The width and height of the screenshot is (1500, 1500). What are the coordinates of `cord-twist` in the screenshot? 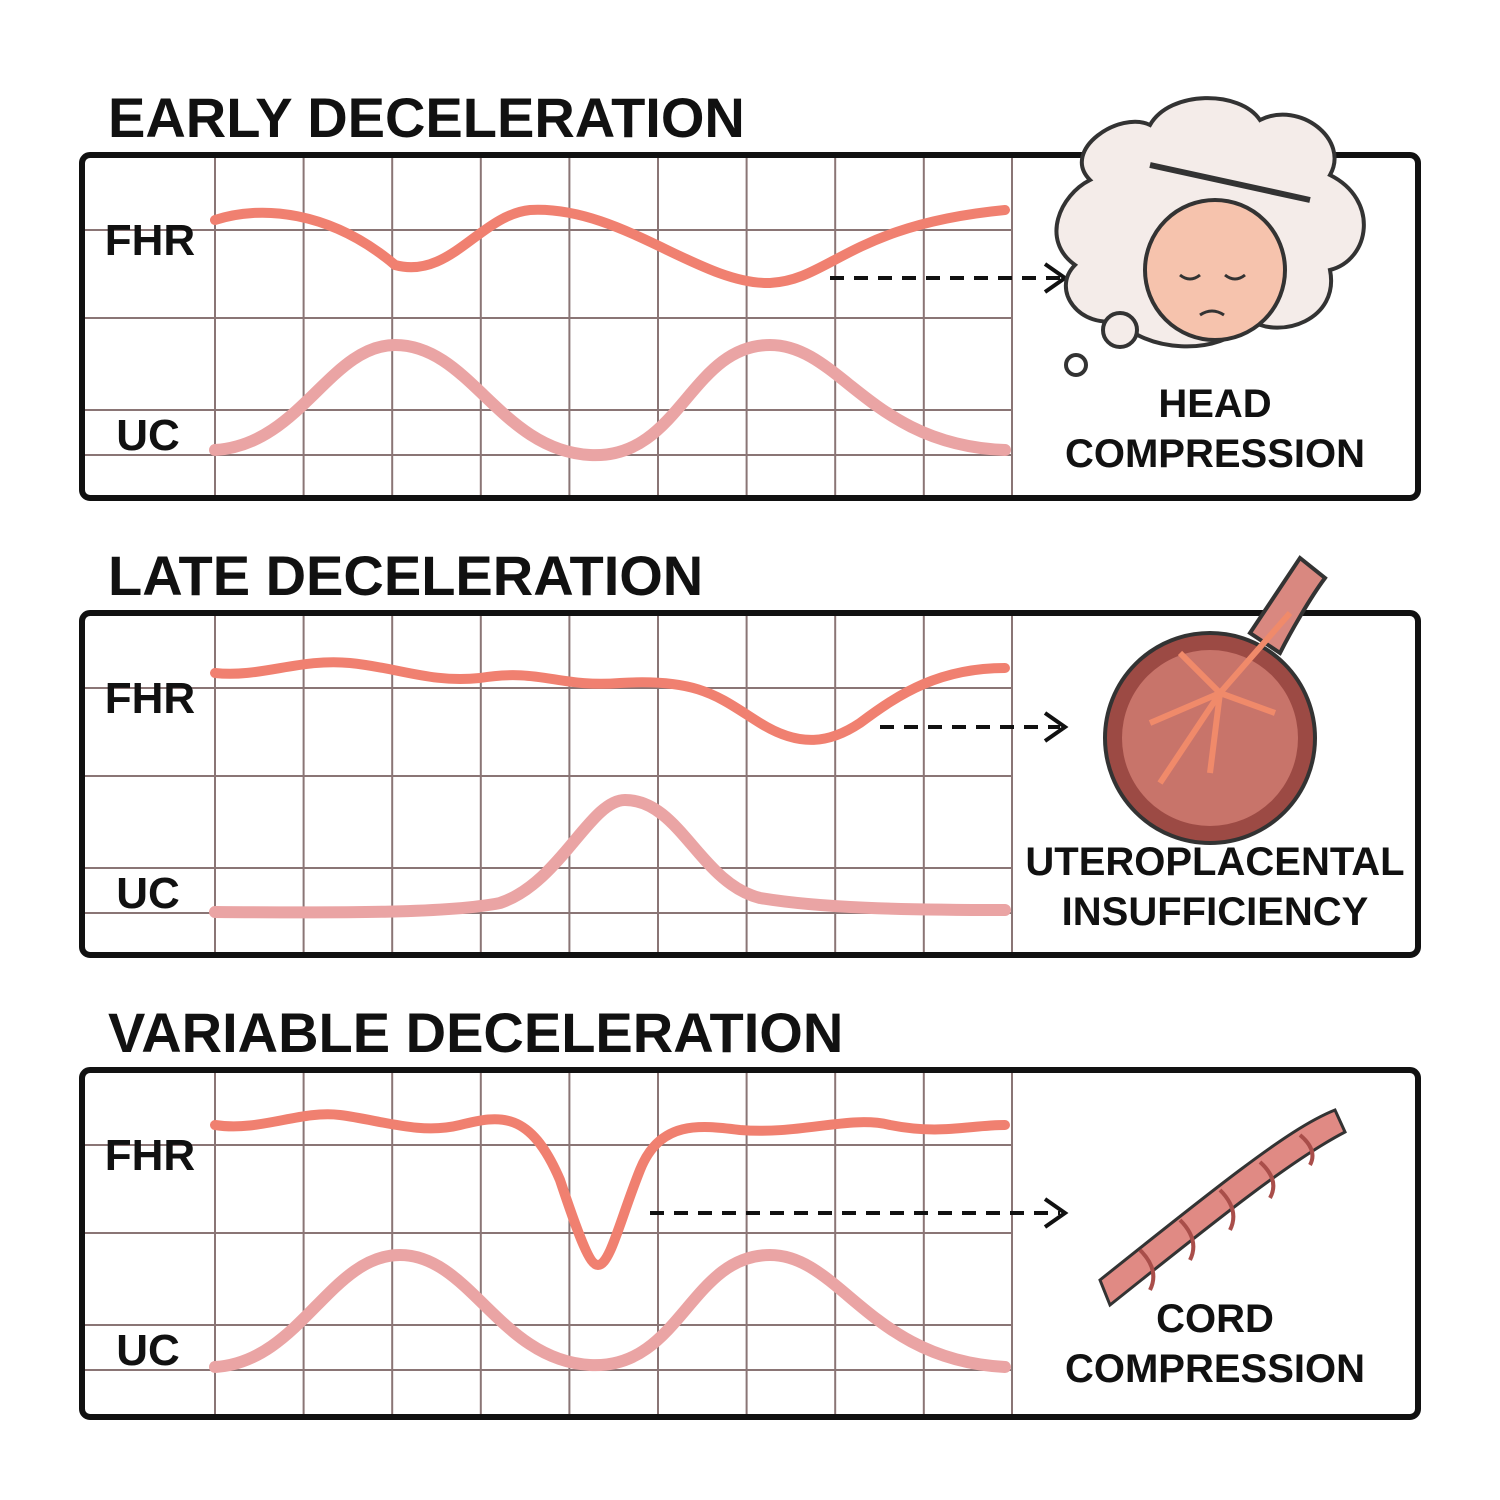 It's located at (1226, 1212).